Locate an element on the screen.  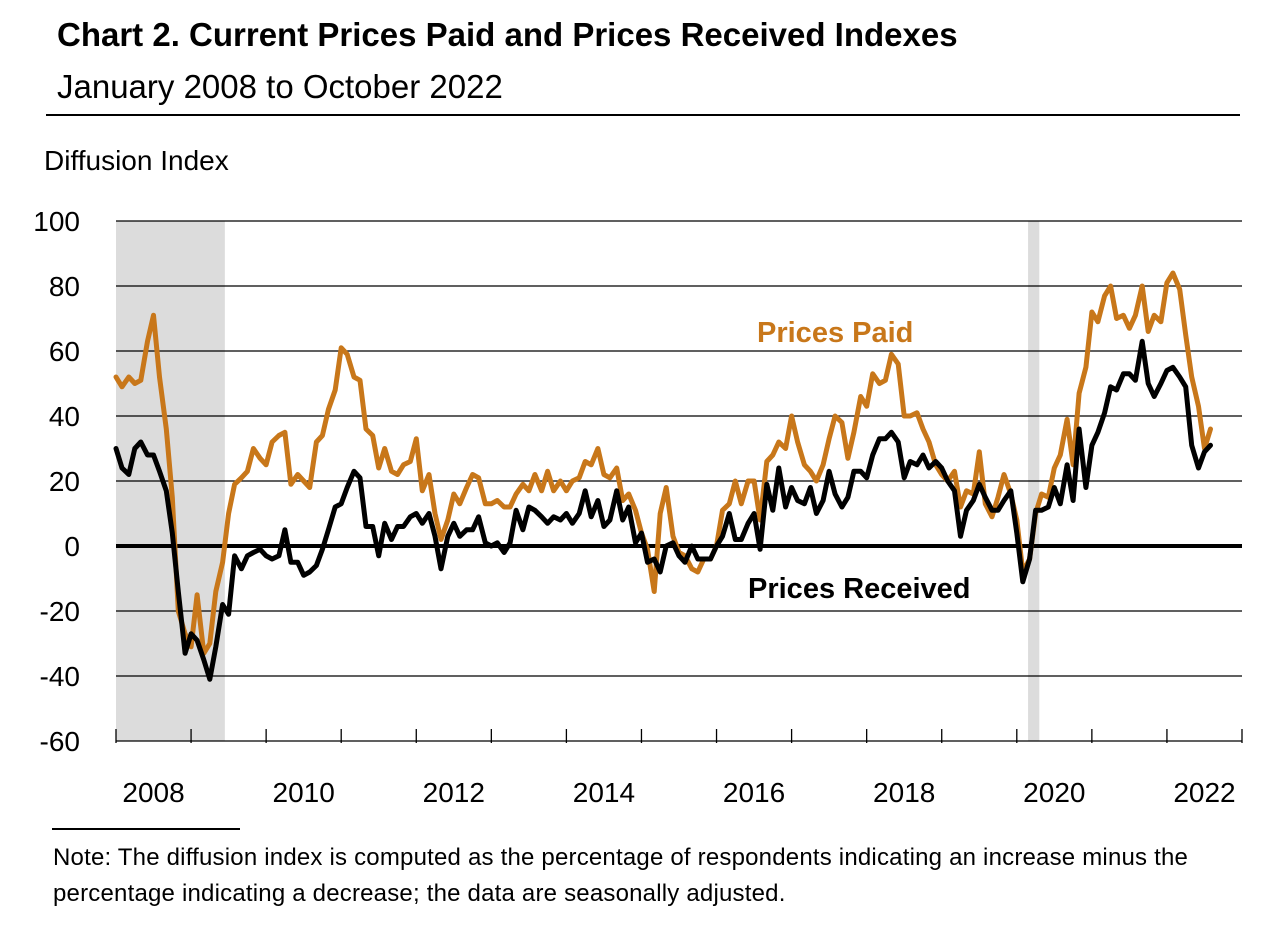
y-tick-label: -40 is located at coordinates (60, 676).